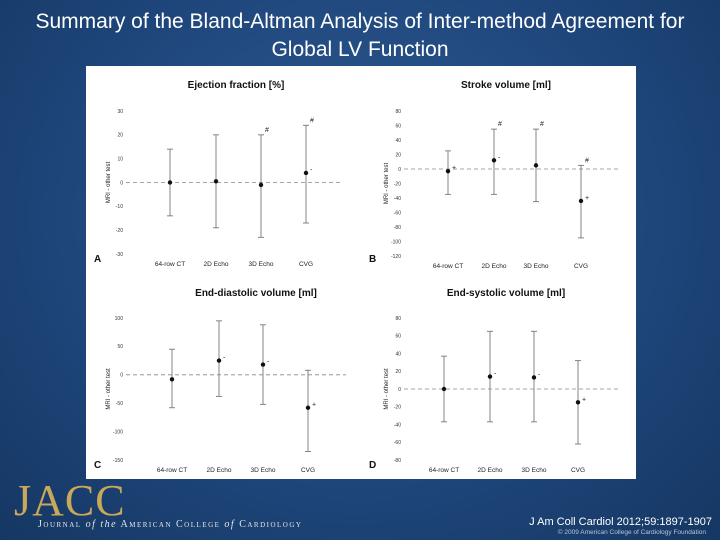 This screenshot has width=720, height=540. Describe the element at coordinates (506, 293) in the screenshot. I see `panel-title: End-systolic volume [ml]` at that location.